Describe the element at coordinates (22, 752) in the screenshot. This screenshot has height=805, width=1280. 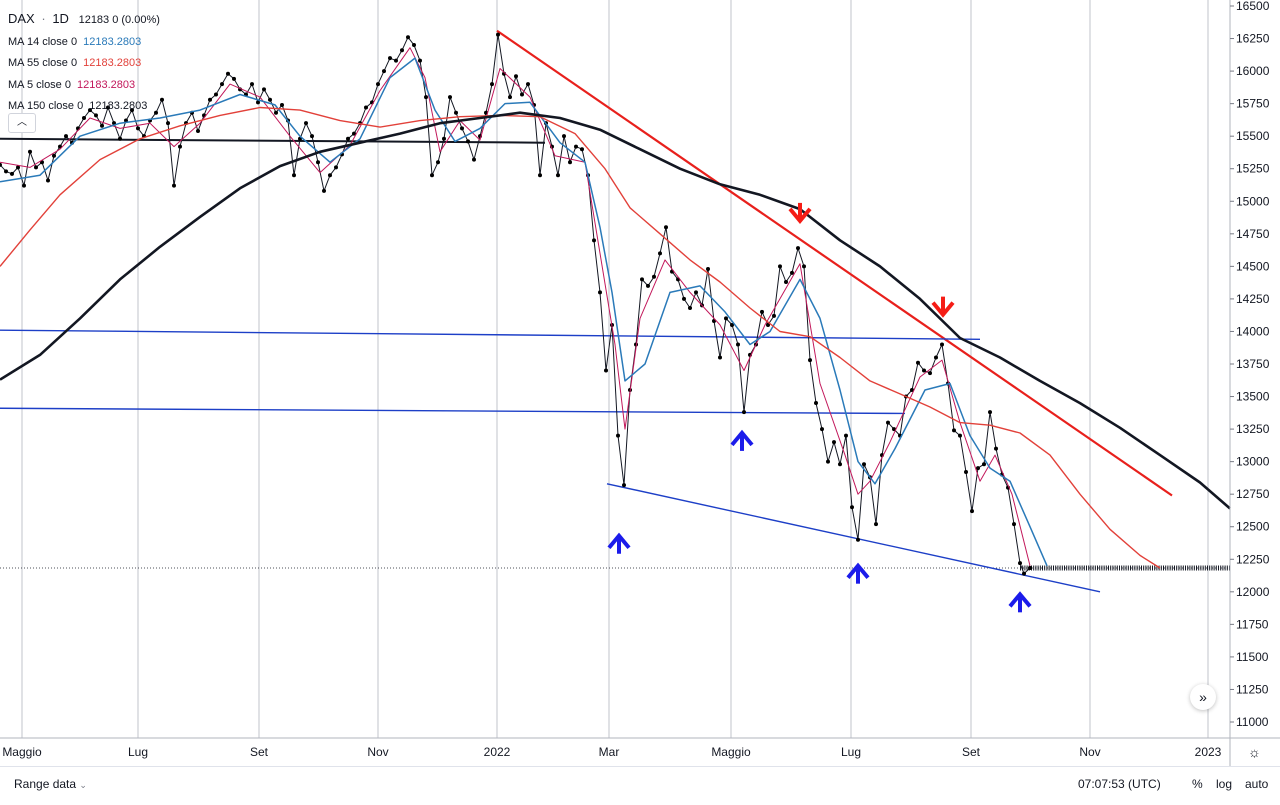
I see `x-tick-label: Maggio` at that location.